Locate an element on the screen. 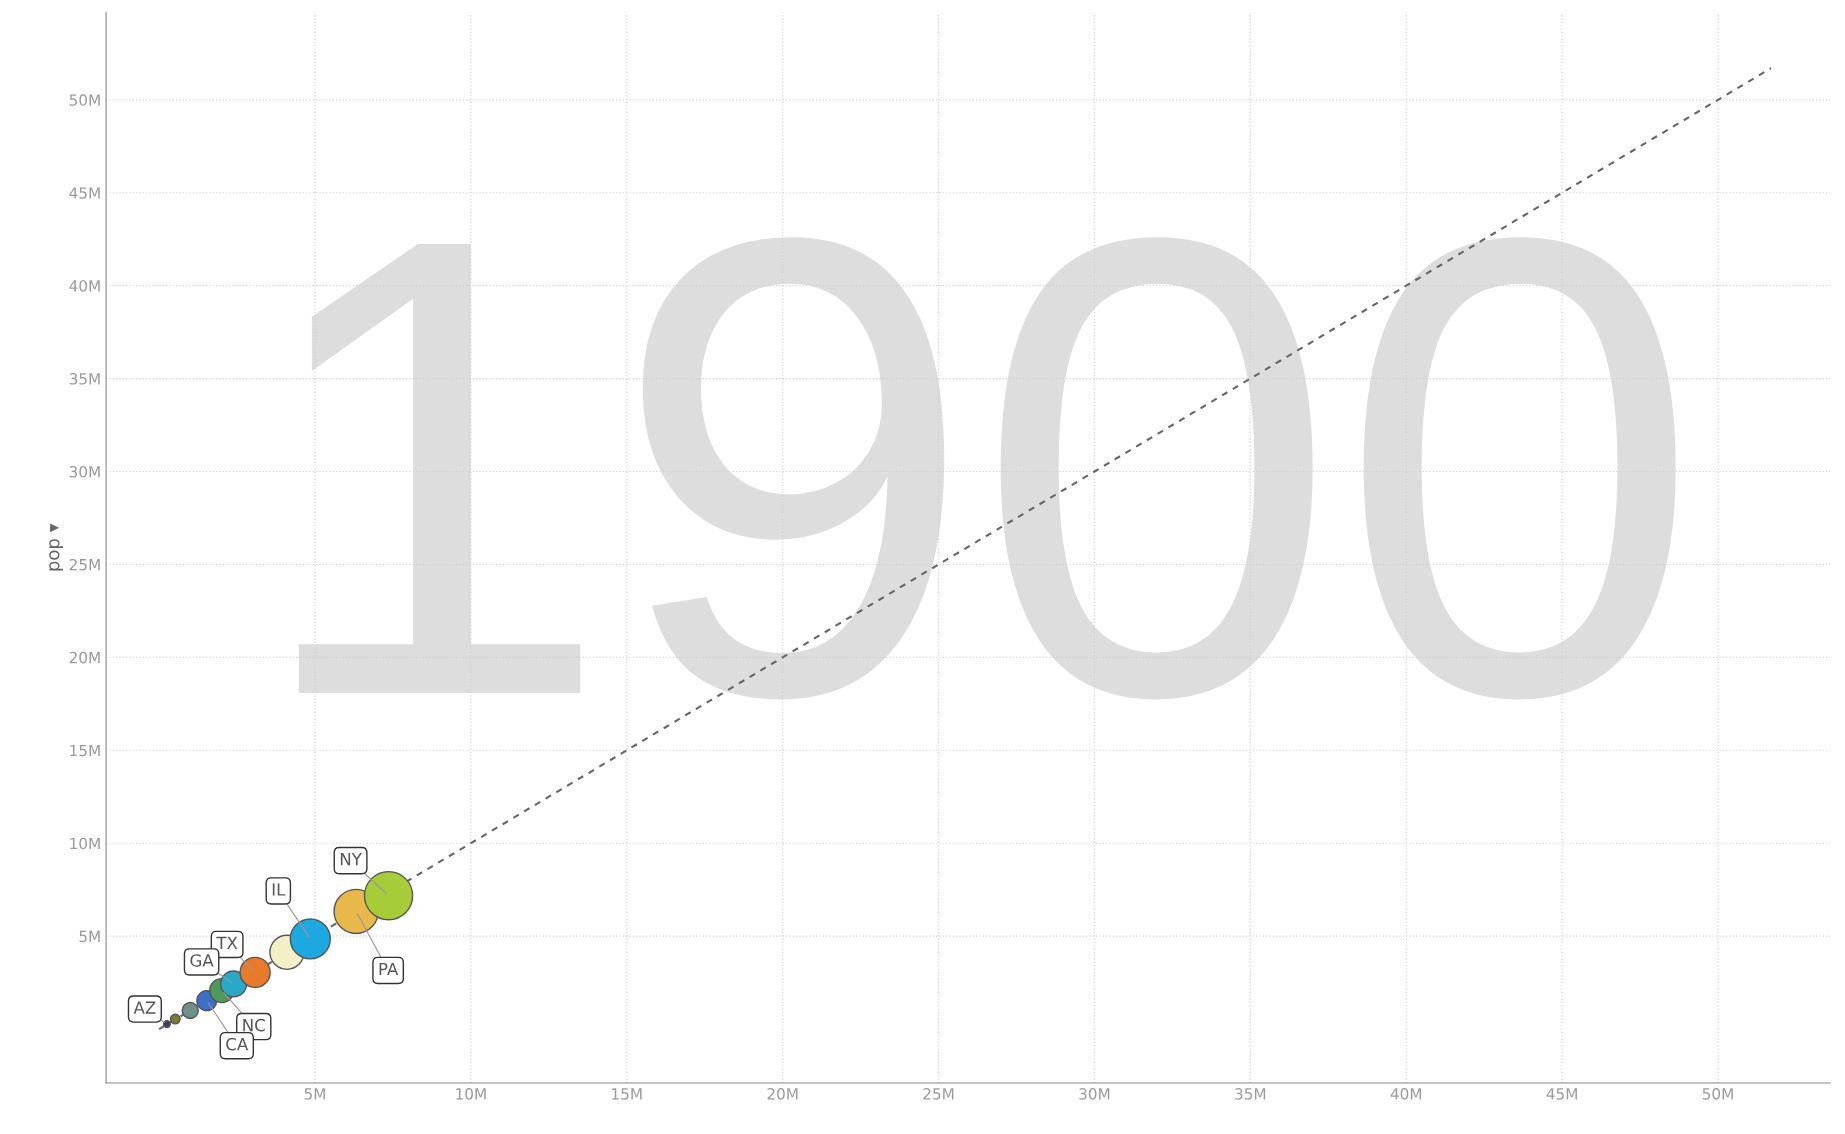 This screenshot has height=1134, width=1845. x-tick-label: 20M is located at coordinates (782, 1094).